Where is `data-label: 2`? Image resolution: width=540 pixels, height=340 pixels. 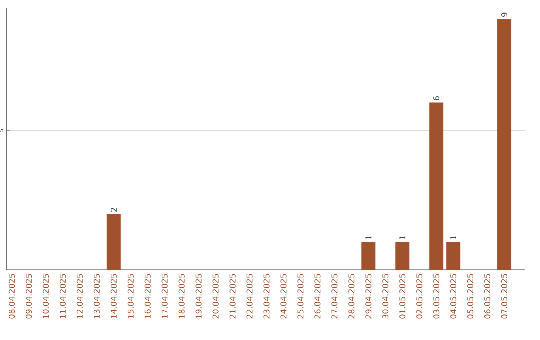 data-label: 2 is located at coordinates (113, 210).